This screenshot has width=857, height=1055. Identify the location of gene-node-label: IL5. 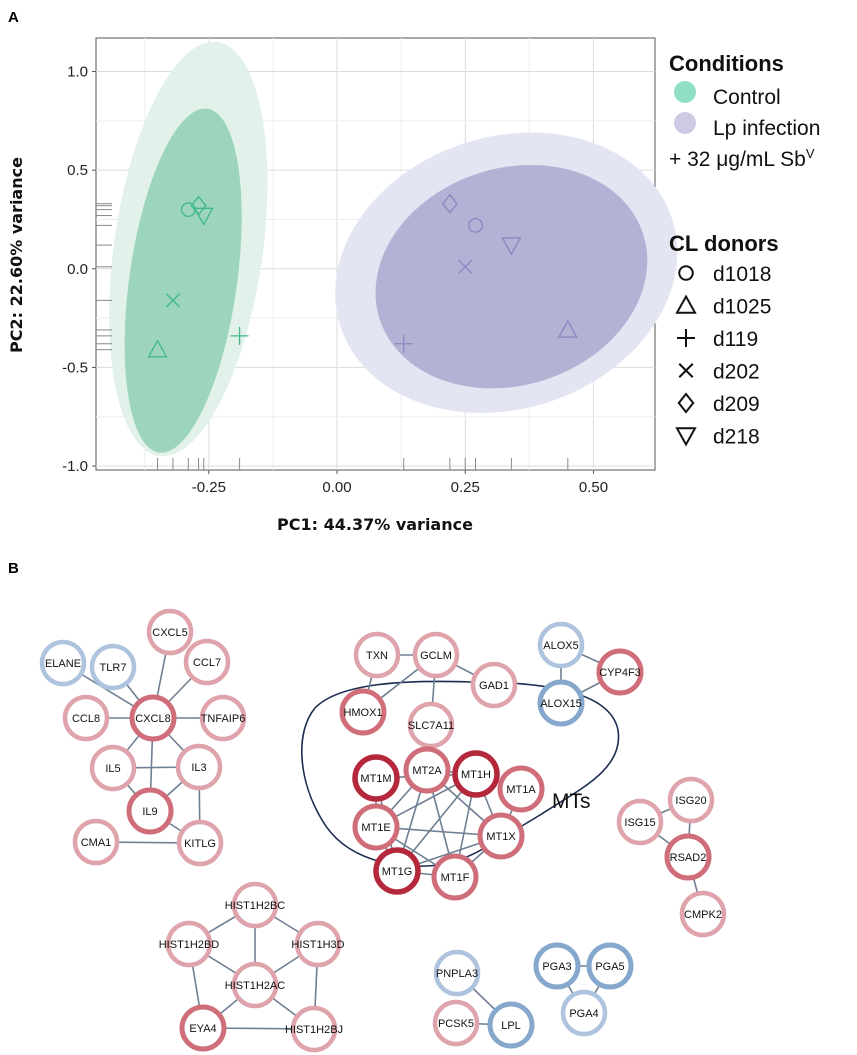
(112, 769).